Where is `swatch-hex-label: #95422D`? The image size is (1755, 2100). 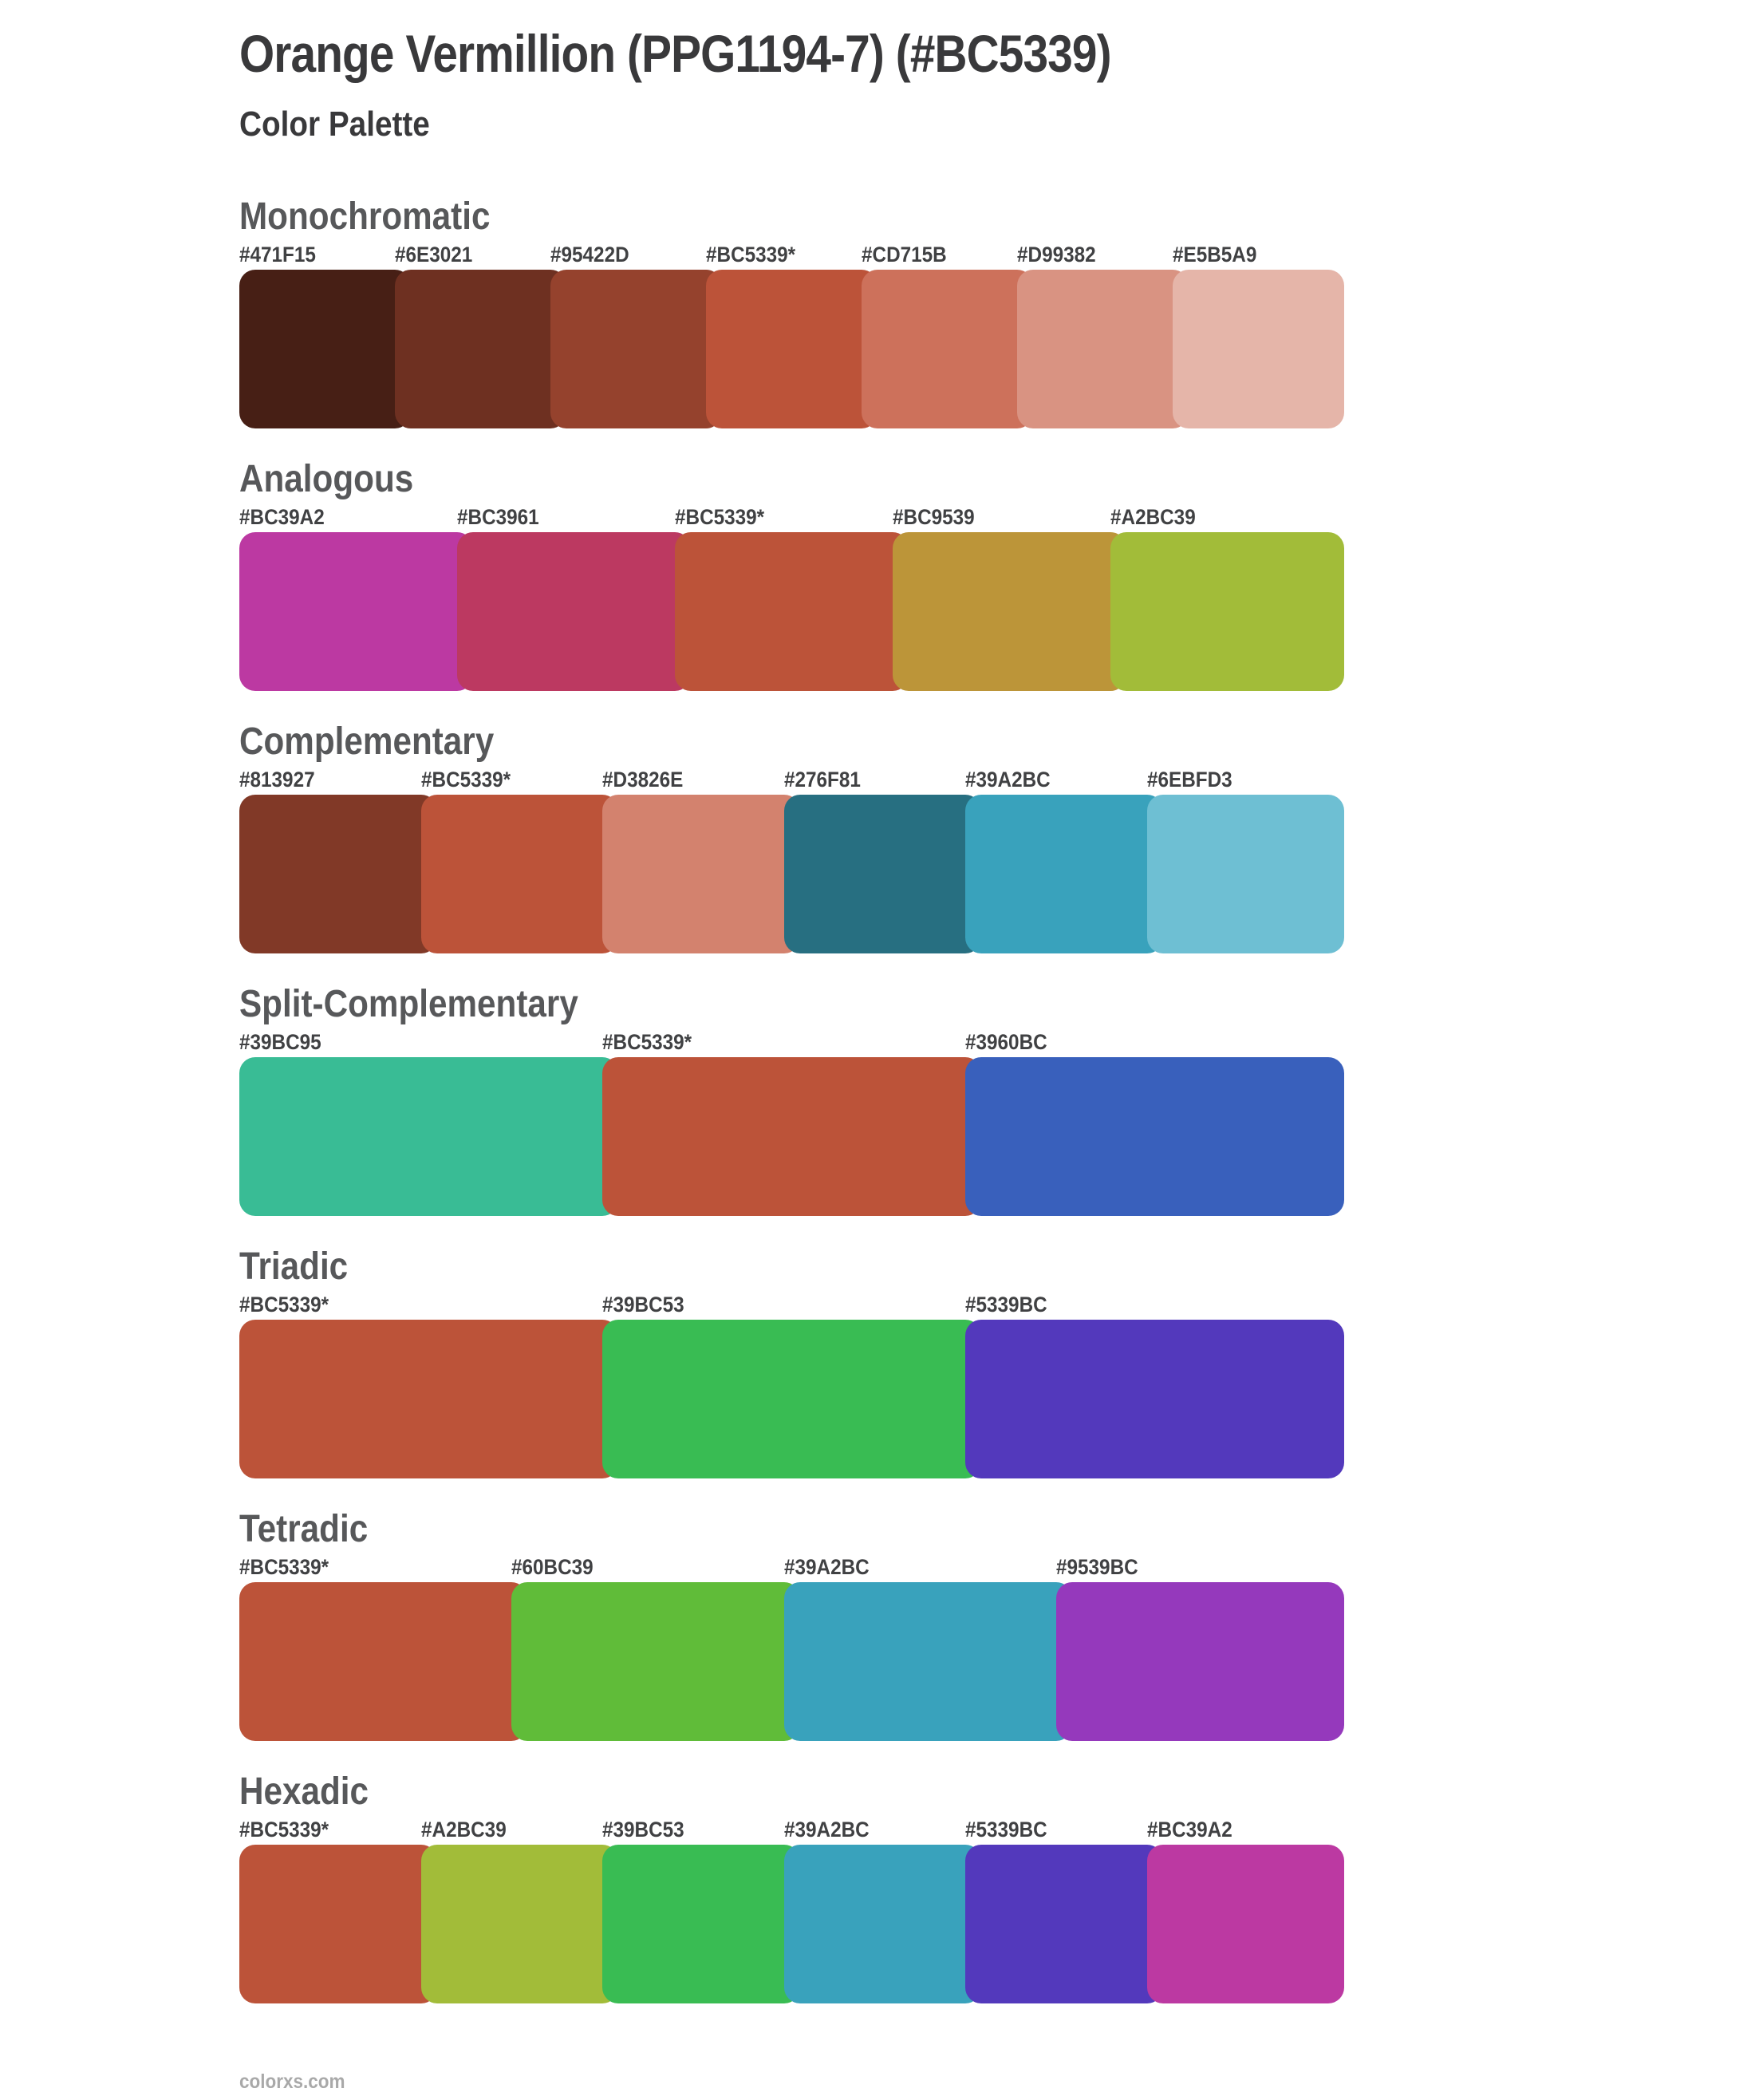 swatch-hex-label: #95422D is located at coordinates (589, 255).